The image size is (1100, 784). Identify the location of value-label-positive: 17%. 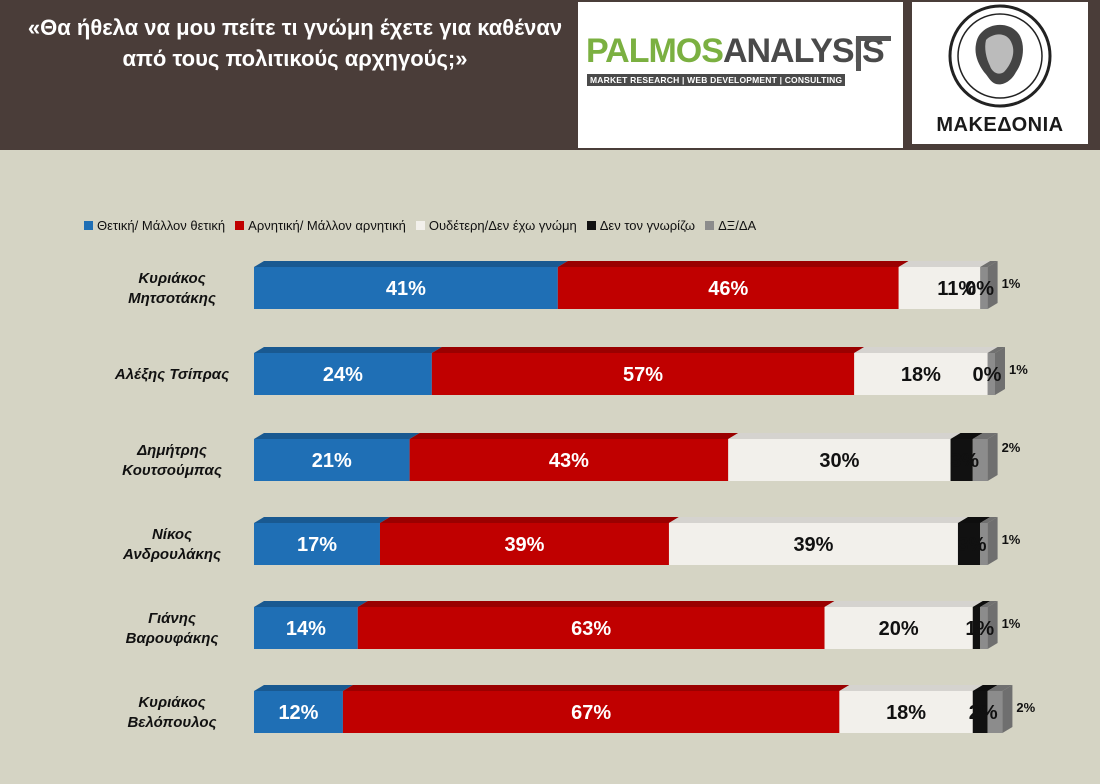
(317, 545).